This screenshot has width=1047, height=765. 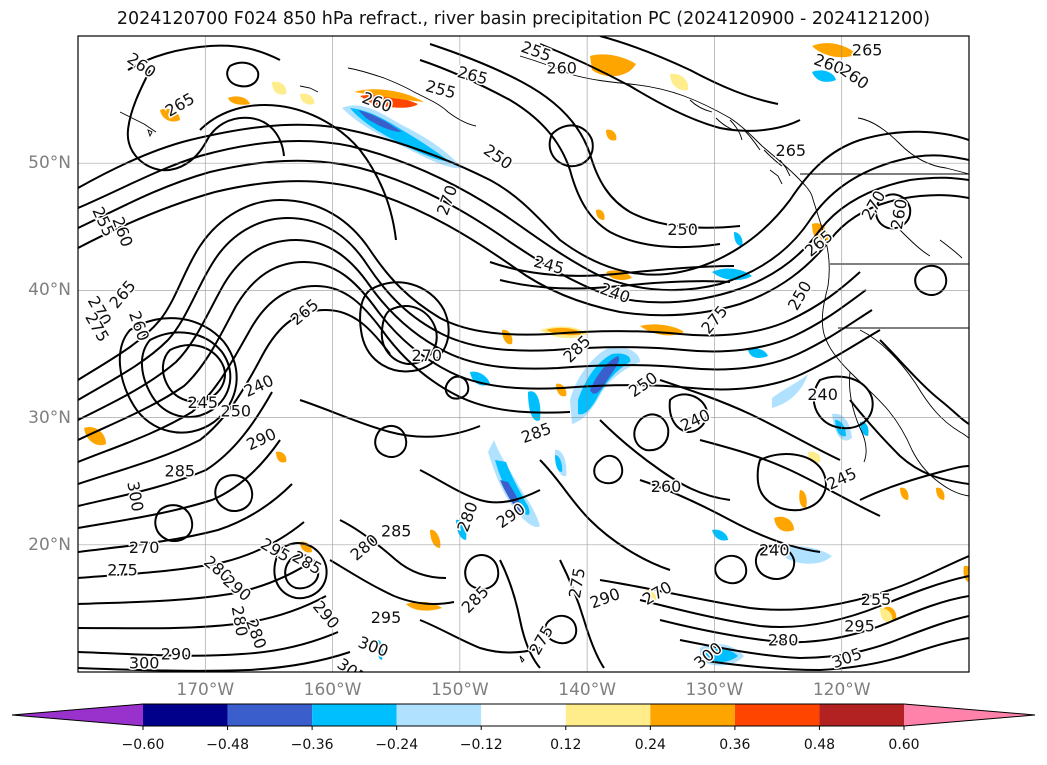 What do you see at coordinates (650, 745) in the screenshot?
I see `colorbar-tick-label: 0.24` at bounding box center [650, 745].